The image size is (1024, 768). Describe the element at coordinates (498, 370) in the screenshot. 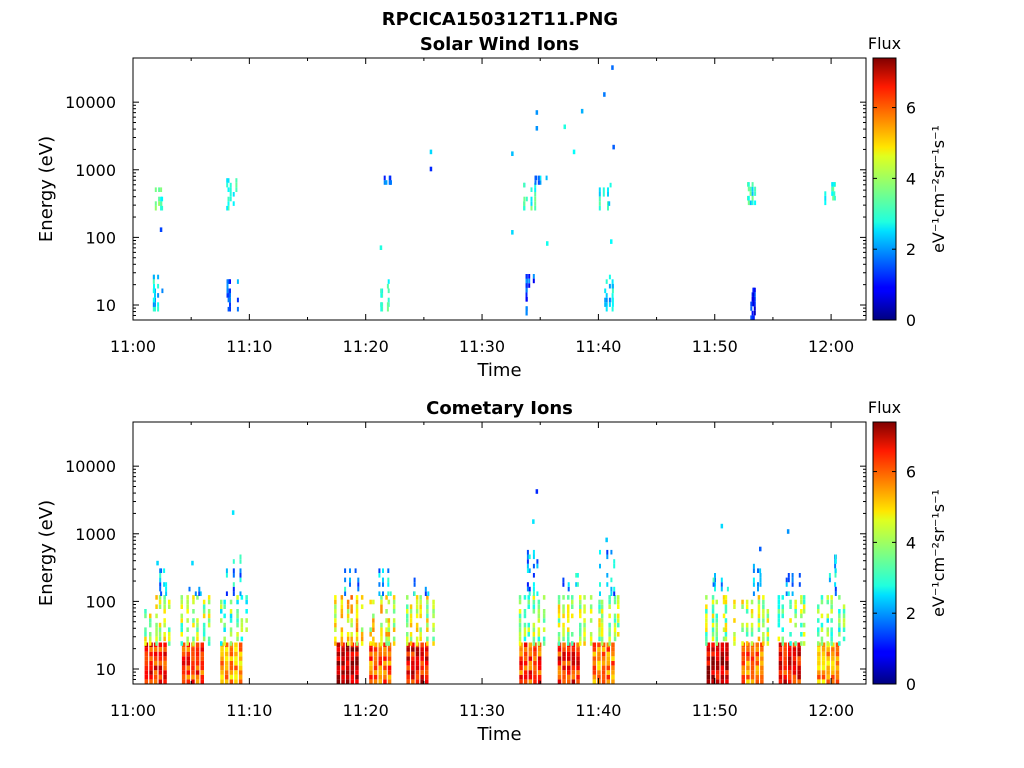

I see `x-axis-label: Time` at that location.